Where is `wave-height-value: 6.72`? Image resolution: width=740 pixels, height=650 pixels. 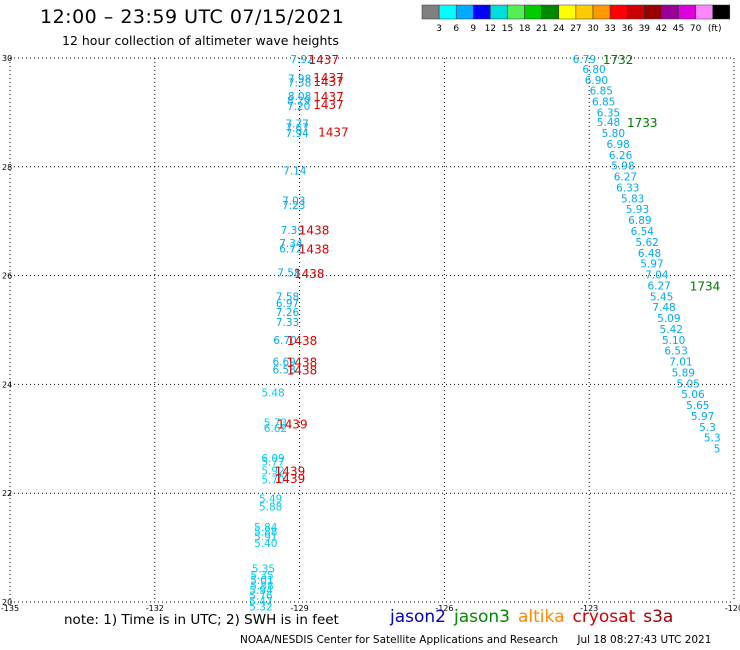
wave-height-value: 6.72 is located at coordinates (290, 249).